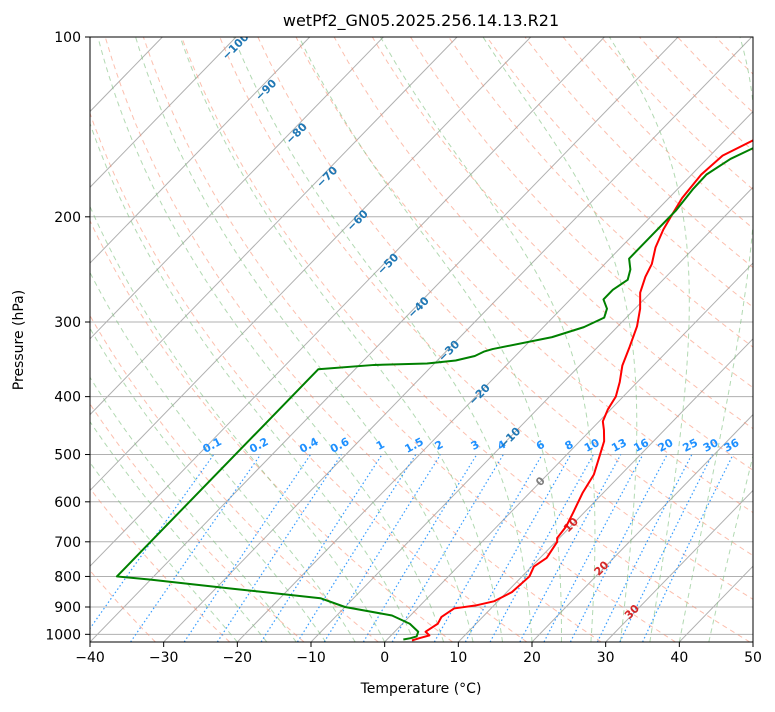  Describe the element at coordinates (679, 658) in the screenshot. I see `x-tick-label: 40` at that location.